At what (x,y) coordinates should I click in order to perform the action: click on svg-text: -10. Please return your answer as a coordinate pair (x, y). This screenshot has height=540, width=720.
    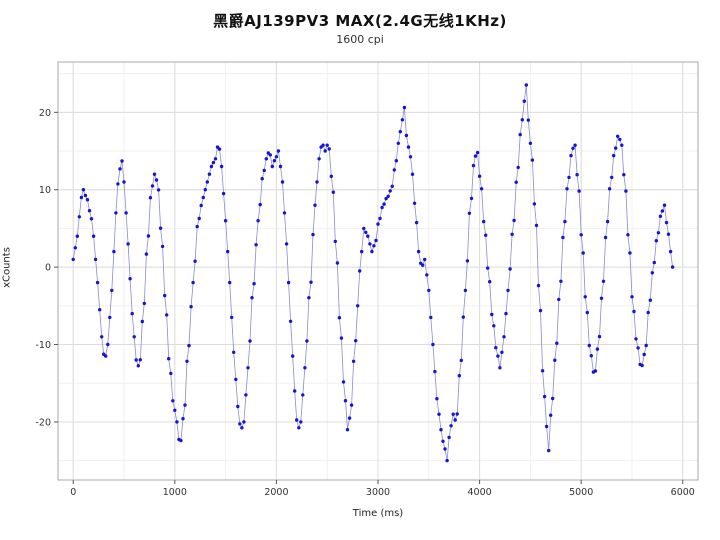
    Looking at the image, I should click on (43, 345).